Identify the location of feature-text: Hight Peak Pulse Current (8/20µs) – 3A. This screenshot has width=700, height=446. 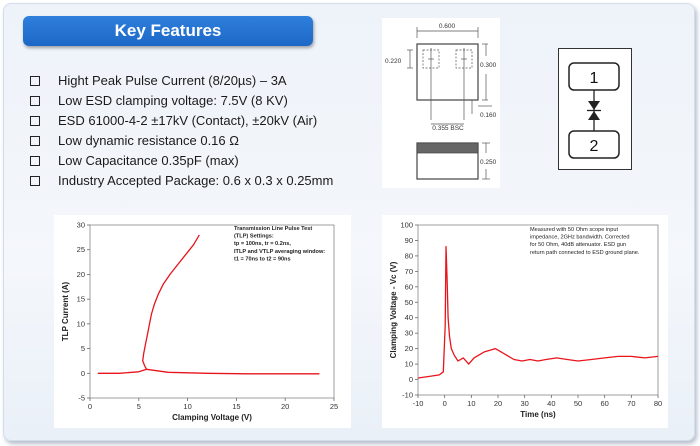
(172, 80).